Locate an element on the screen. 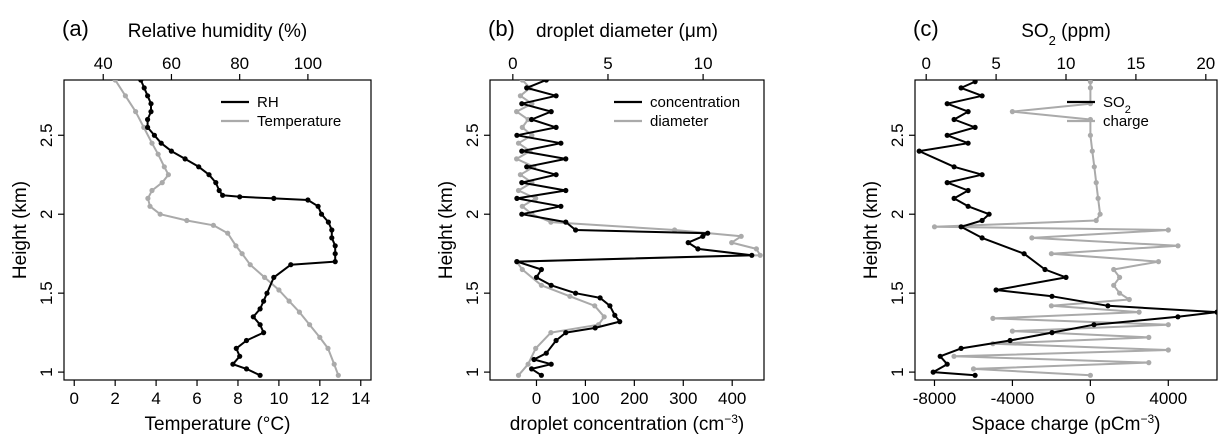  legend-label: concentration is located at coordinates (695, 102).